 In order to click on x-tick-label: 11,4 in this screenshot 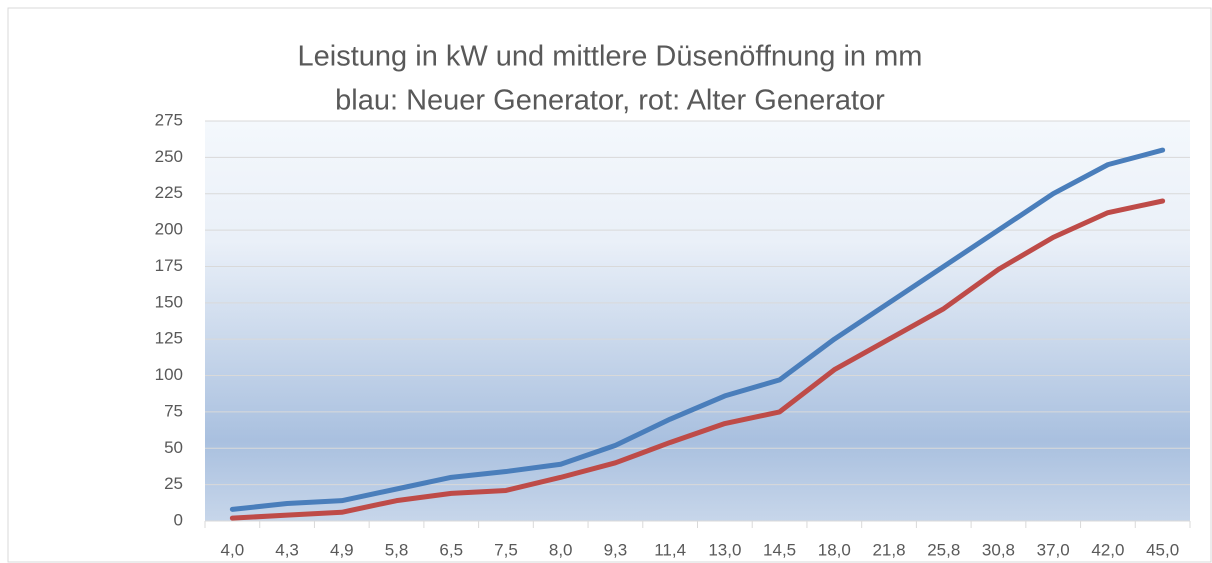, I will do `click(670, 549)`.